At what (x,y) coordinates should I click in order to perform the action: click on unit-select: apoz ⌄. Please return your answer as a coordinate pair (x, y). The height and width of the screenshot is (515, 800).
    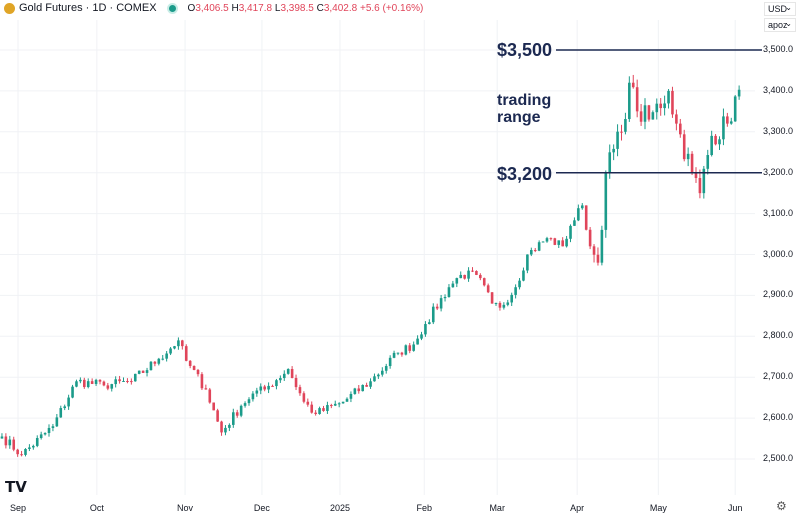
    Looking at the image, I should click on (780, 25).